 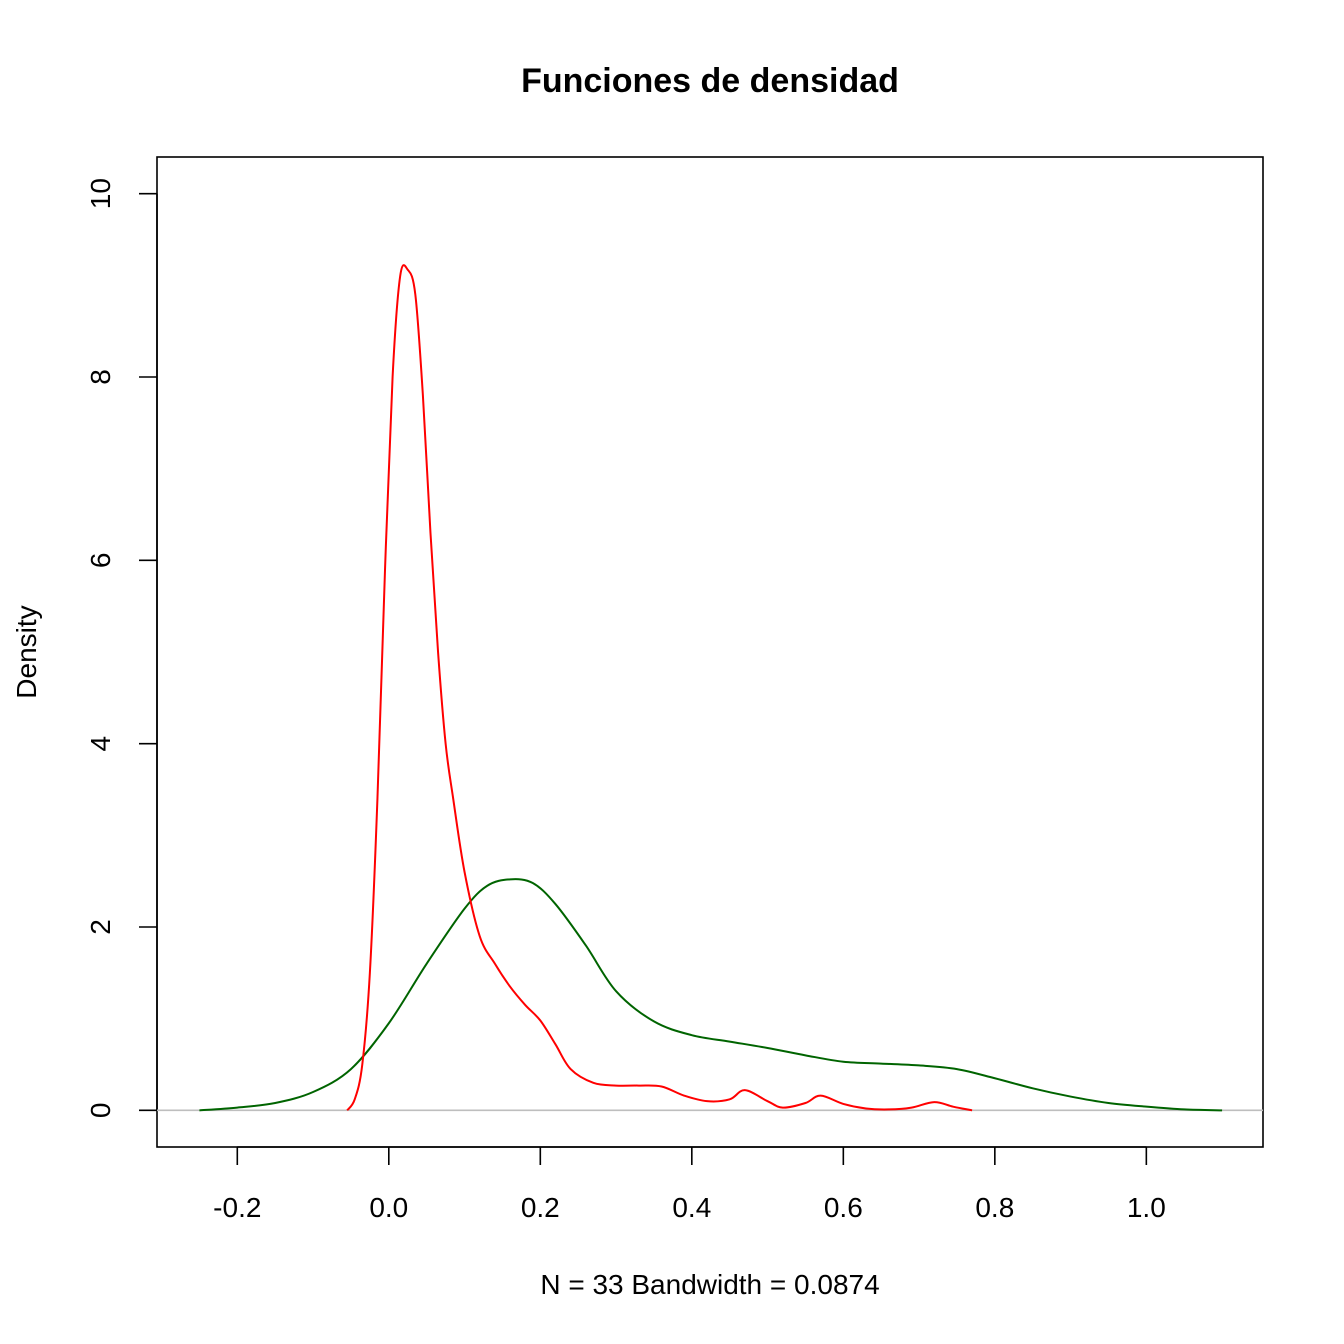 What do you see at coordinates (710, 81) in the screenshot?
I see `chart-title: Funciones de densidad` at bounding box center [710, 81].